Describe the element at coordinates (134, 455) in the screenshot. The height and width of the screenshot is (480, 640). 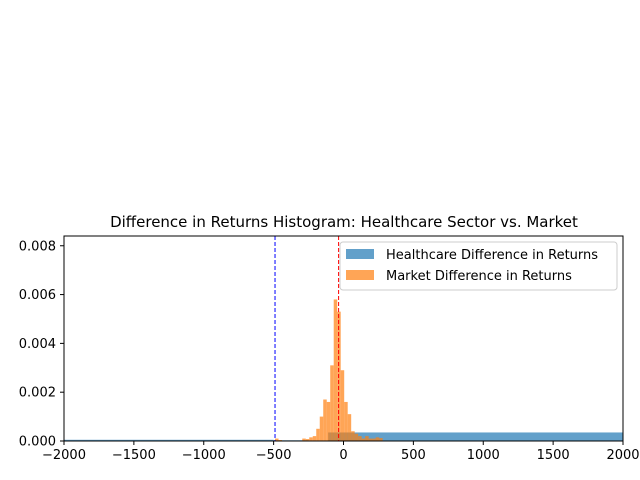
I see `x-tick-label-1: −1500` at that location.